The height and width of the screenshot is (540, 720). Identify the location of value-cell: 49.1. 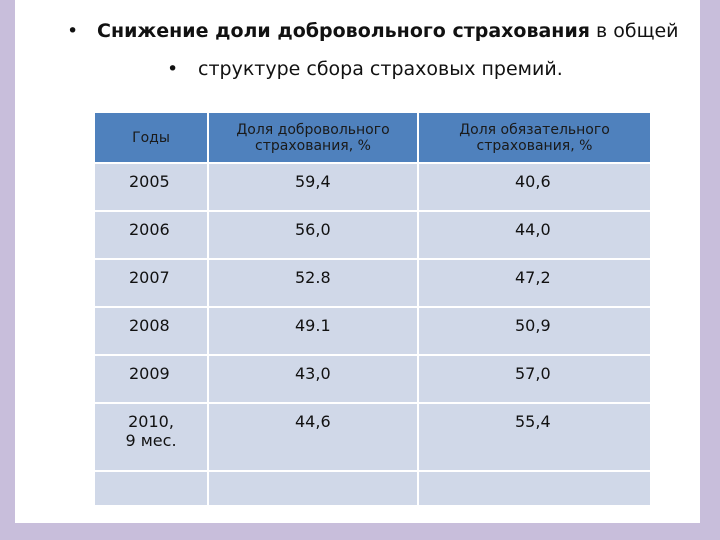
(313, 331).